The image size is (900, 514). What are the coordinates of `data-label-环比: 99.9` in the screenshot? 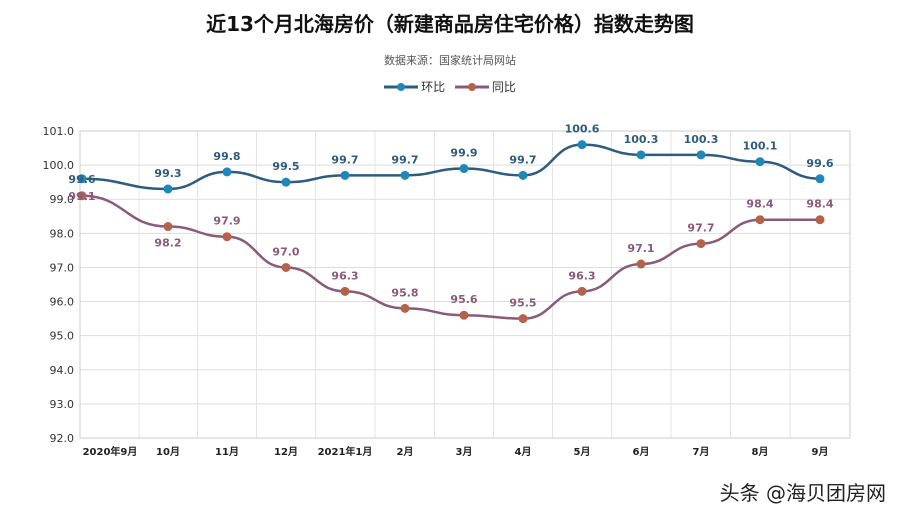 It's located at (463, 153).